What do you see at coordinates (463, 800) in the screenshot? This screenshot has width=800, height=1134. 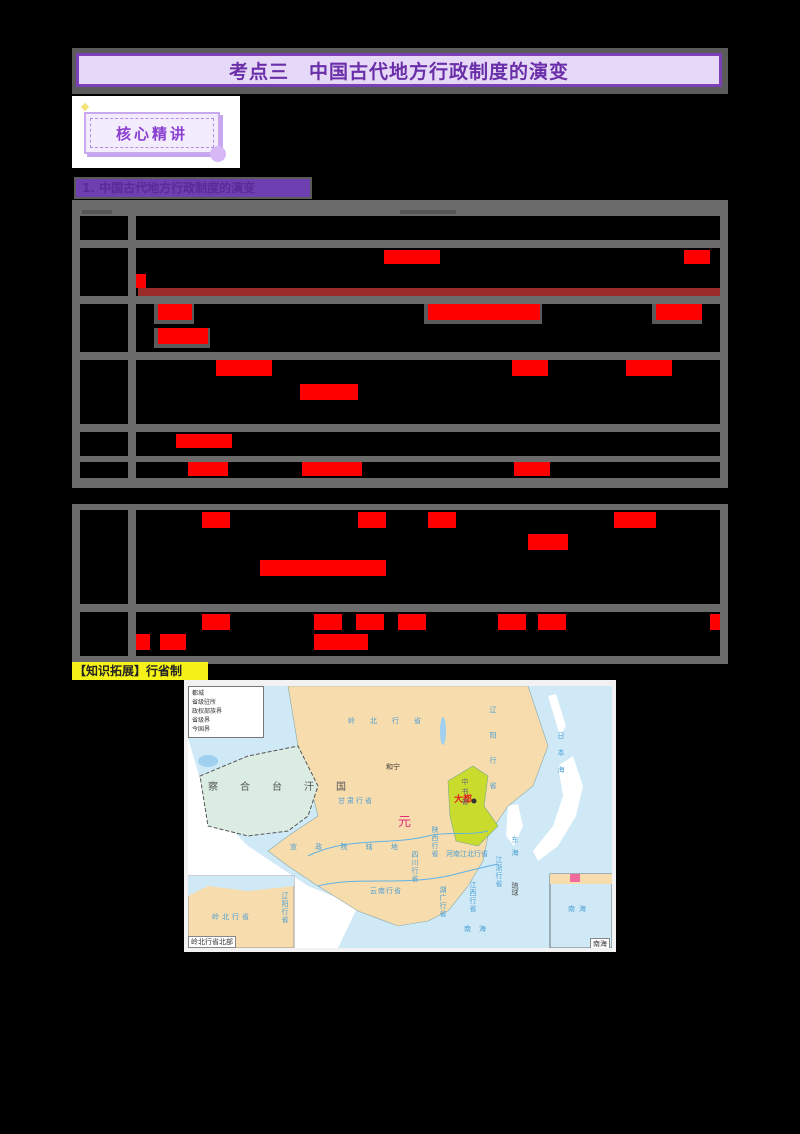 I see `map-label-dadu: 大都` at bounding box center [463, 800].